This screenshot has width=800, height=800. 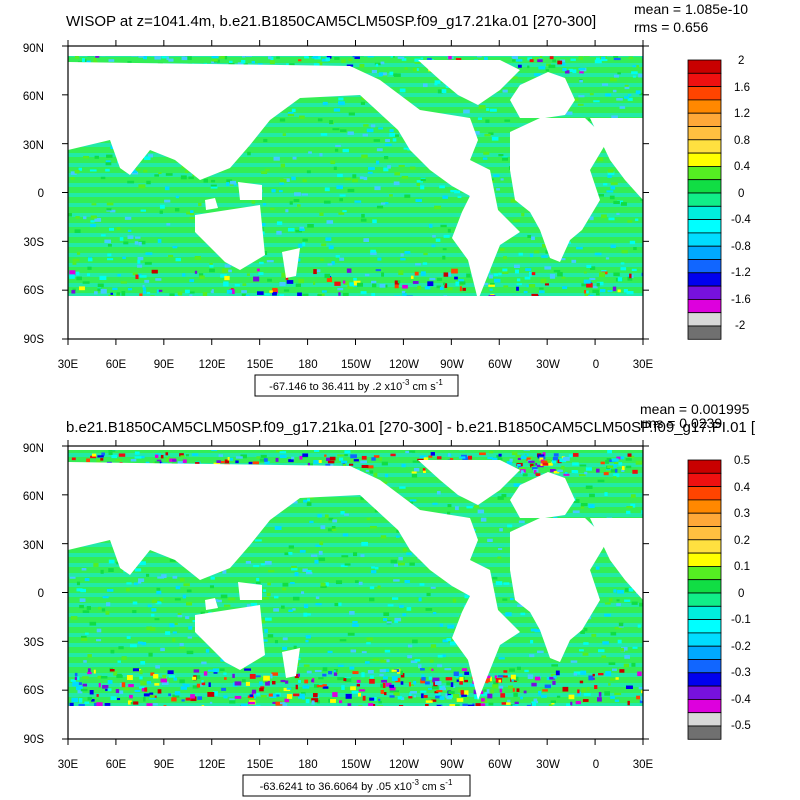 I want to click on colorbar-label: -0.5, so click(x=741, y=726).